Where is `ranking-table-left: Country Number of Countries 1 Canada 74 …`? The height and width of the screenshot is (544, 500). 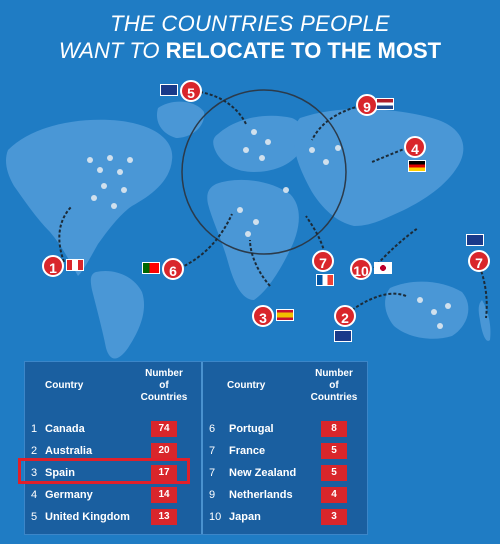
ranking-table-left: Country Number of Countries 1 Canada 74 … is located at coordinates (113, 448).